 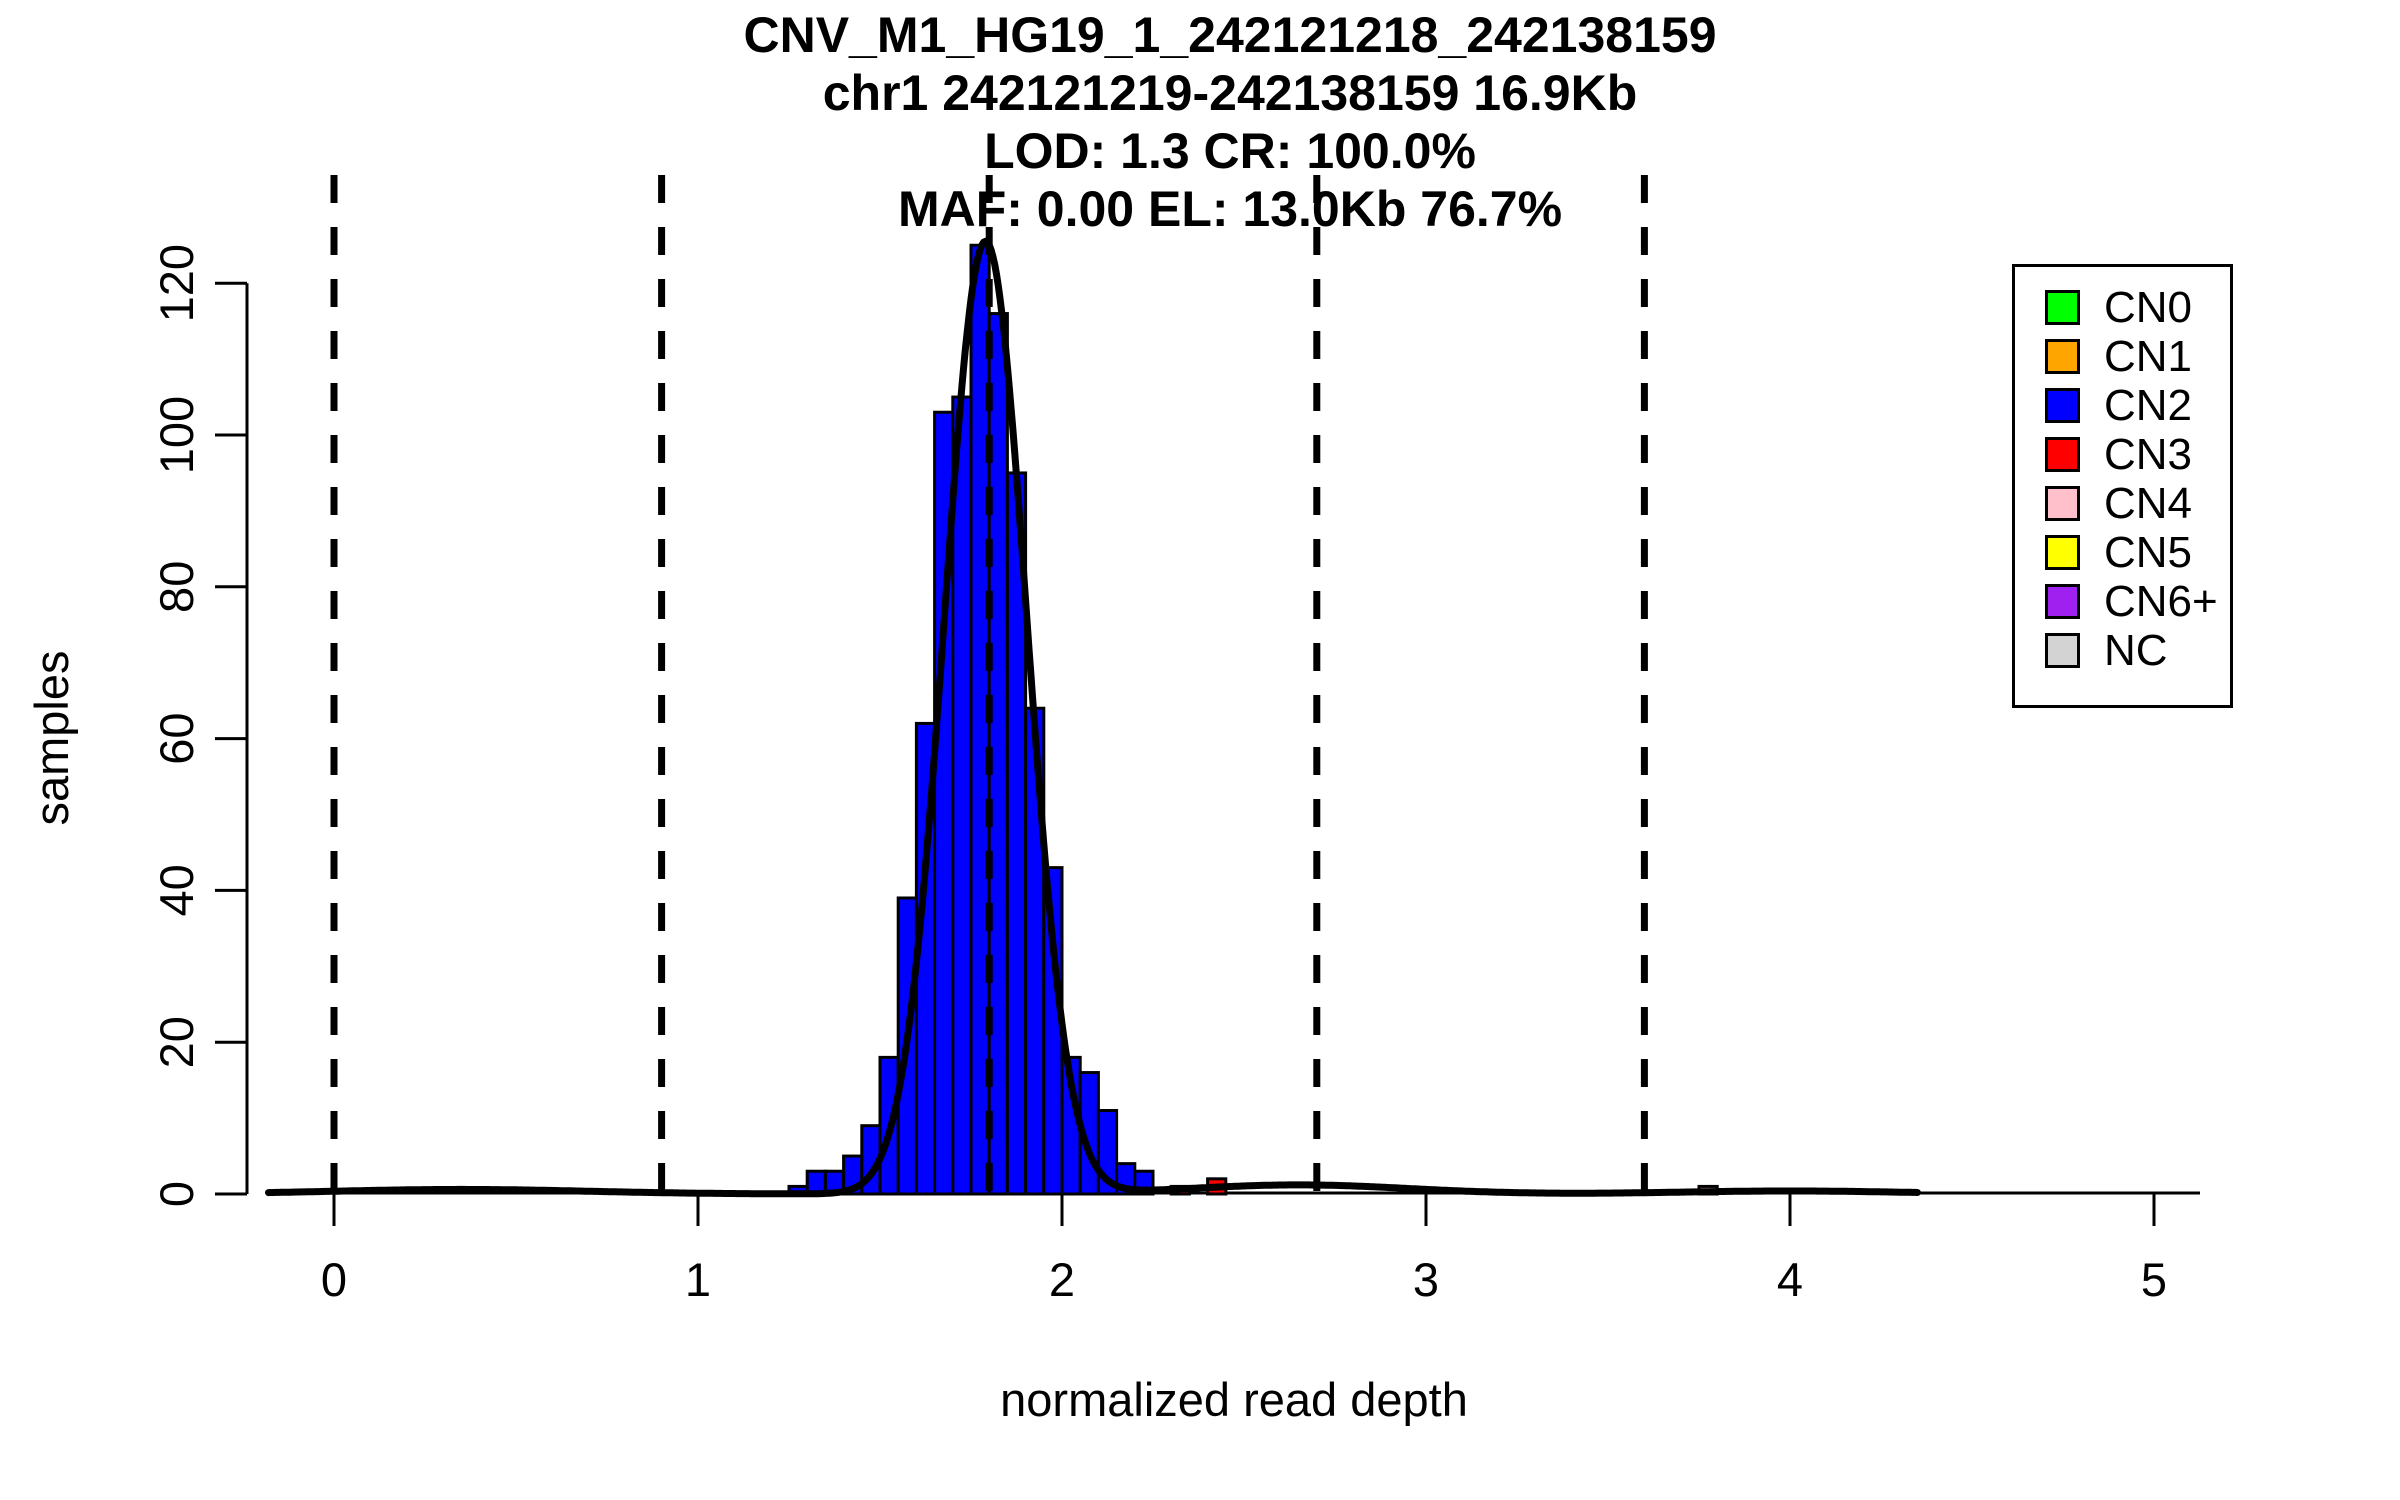 What do you see at coordinates (2062, 454) in the screenshot?
I see `legend-swatch-cn3` at bounding box center [2062, 454].